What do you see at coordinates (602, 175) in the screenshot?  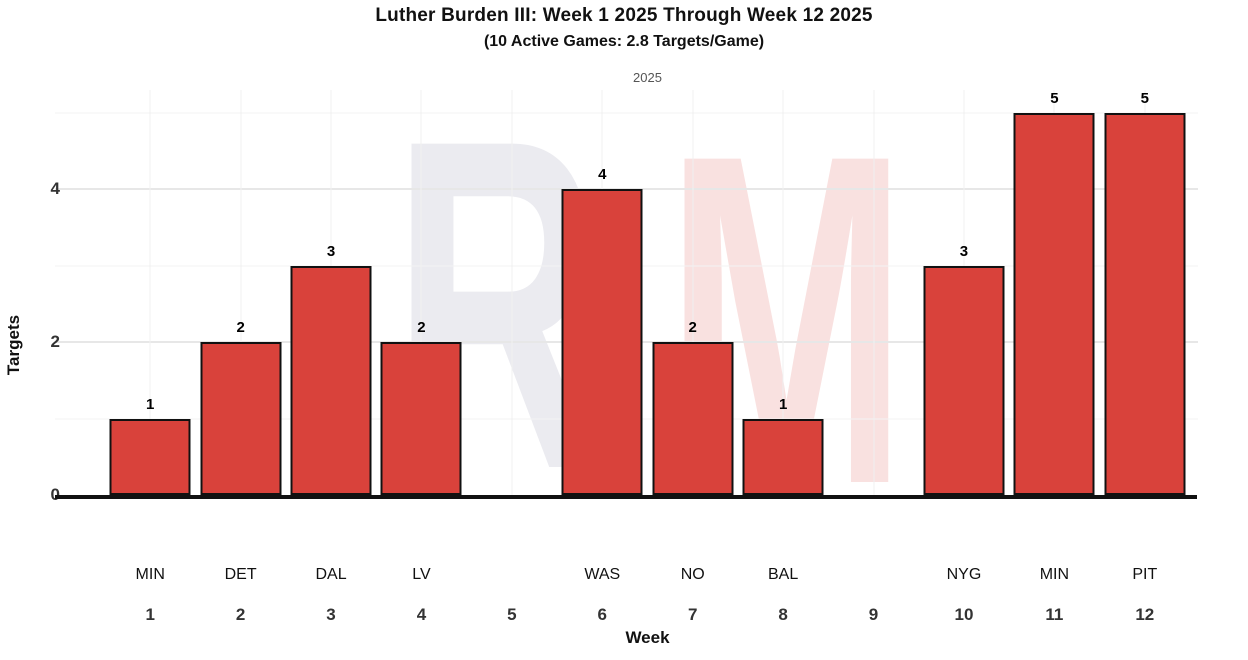 I see `bar-value-label: 4` at bounding box center [602, 175].